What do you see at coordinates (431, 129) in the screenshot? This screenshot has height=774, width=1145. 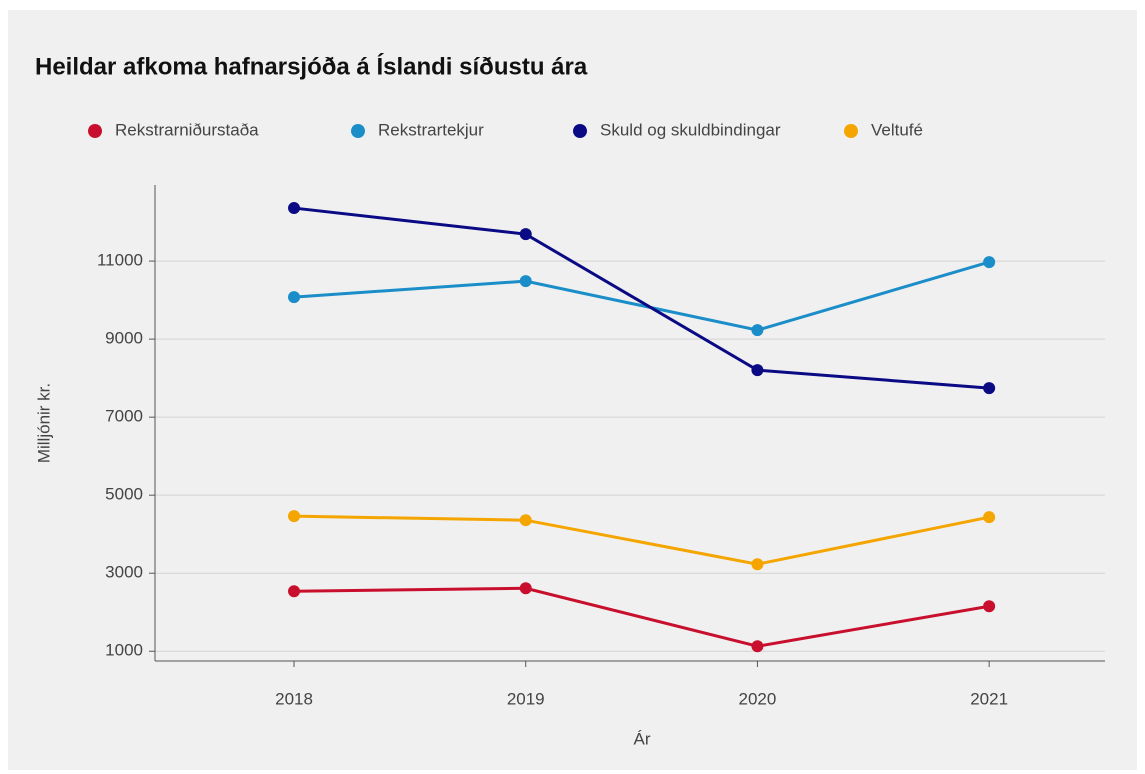 I see `legend-label: Rekstrartekjur` at bounding box center [431, 129].